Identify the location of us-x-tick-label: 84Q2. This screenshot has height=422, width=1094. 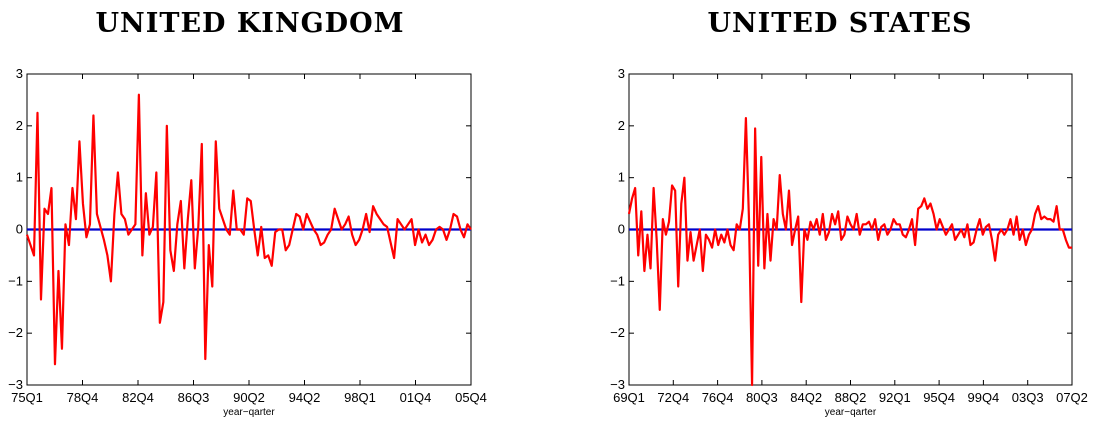
(806, 397).